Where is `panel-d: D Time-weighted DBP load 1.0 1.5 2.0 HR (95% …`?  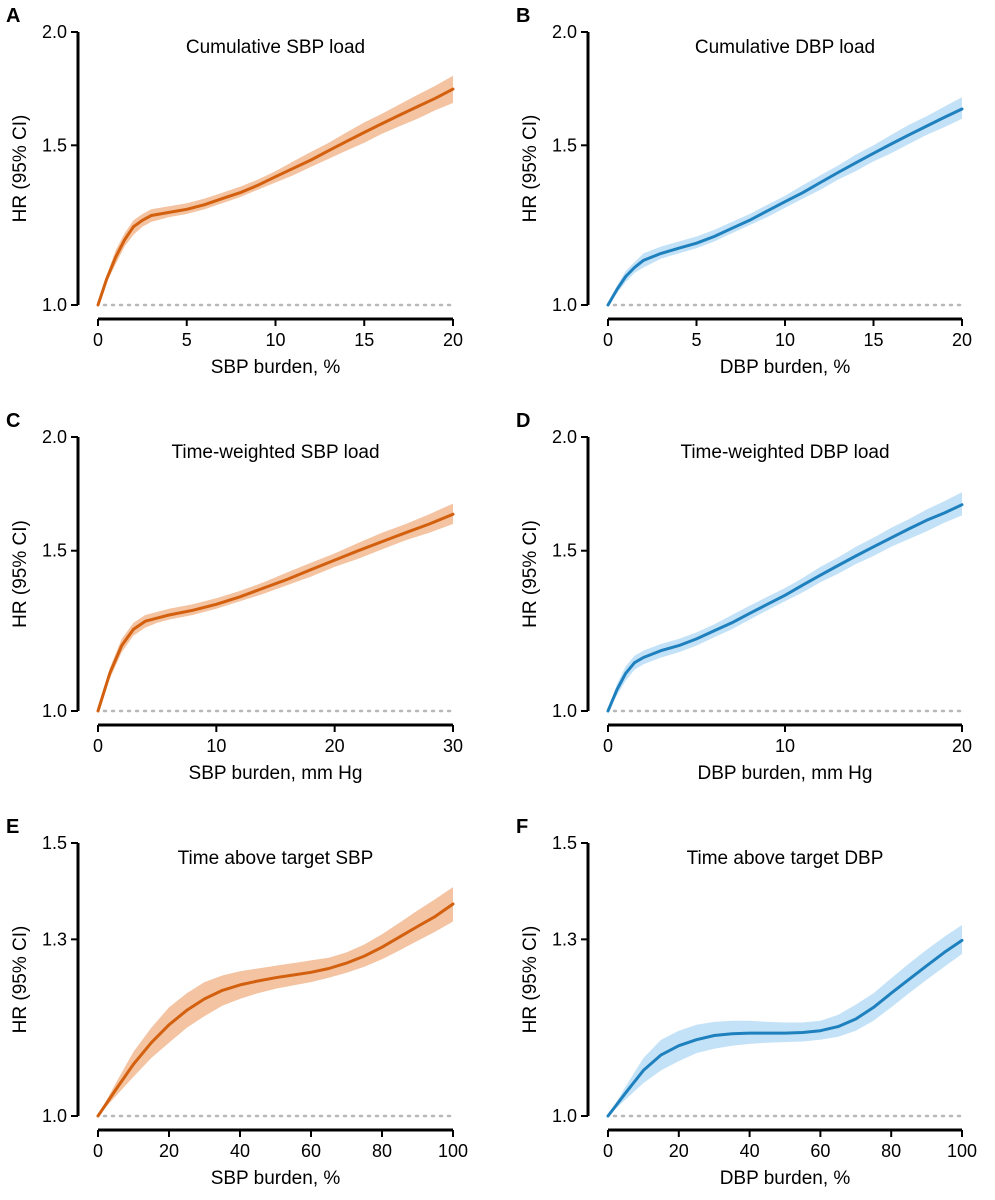 panel-d: D Time-weighted DBP load 1.0 1.5 2.0 HR (95% … is located at coordinates (744, 597).